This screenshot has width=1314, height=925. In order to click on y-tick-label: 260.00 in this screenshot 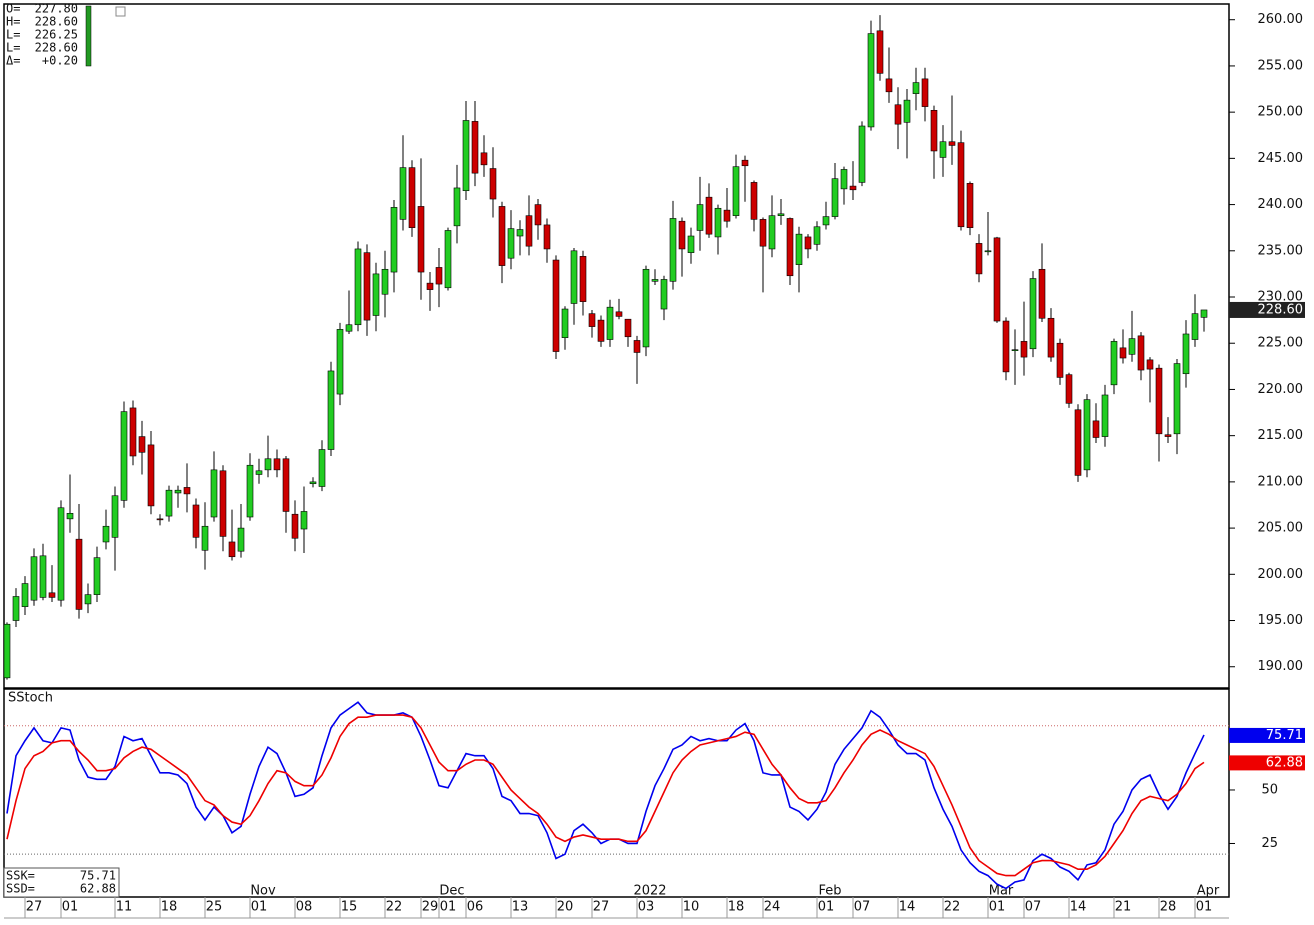, I will do `click(1281, 19)`.